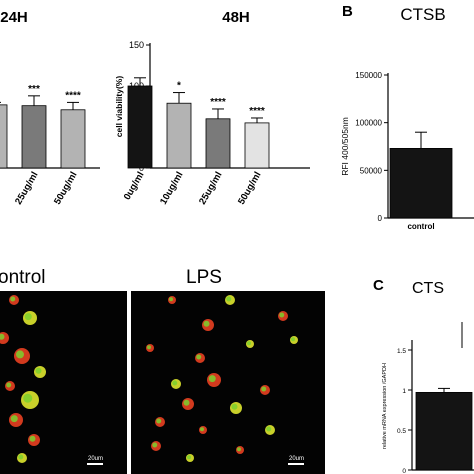 This screenshot has height=474, width=474. Describe the element at coordinates (345, 146) in the screenshot. I see `y-axis-label: RFI 400/505nm` at that location.